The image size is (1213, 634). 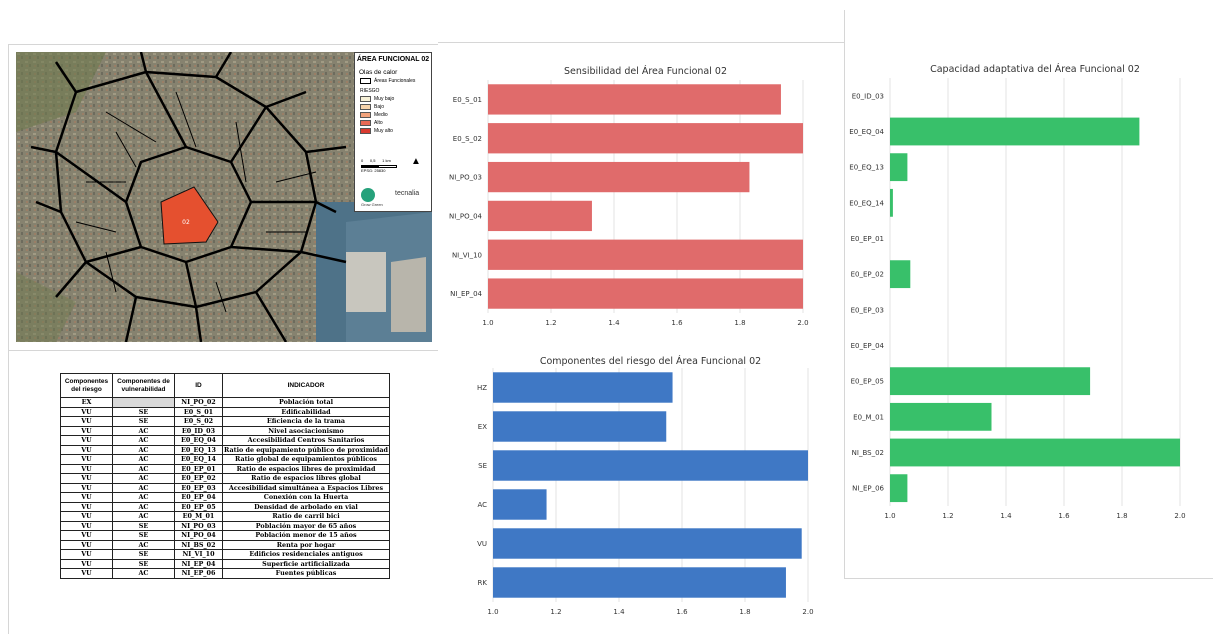 I want to click on y-tick-label: NI_PO_04, so click(x=465, y=216).